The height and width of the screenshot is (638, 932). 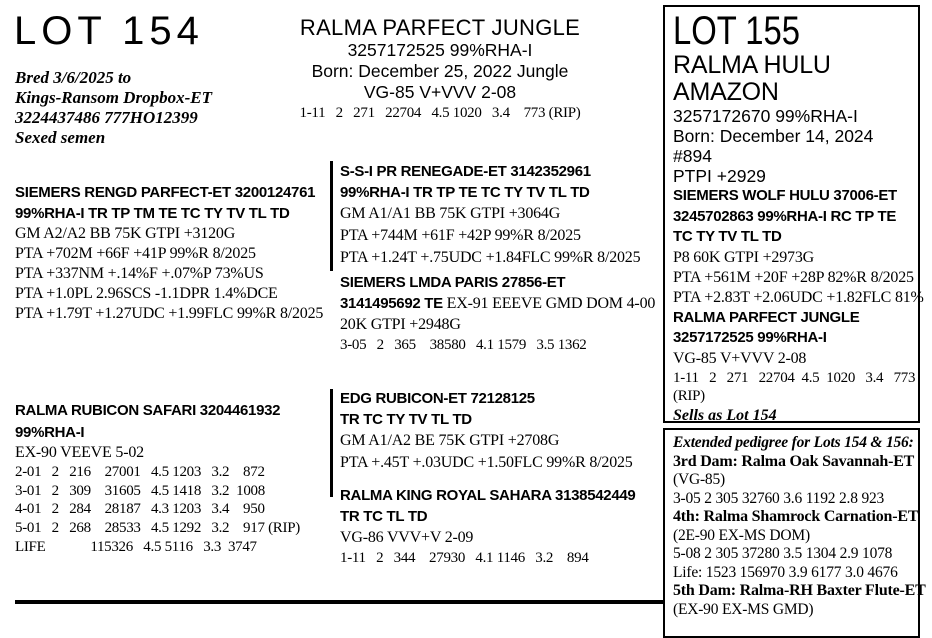 I want to click on sire-dam-name: SIEMERS LMDA PARIS 27856-ET, so click(x=453, y=282).